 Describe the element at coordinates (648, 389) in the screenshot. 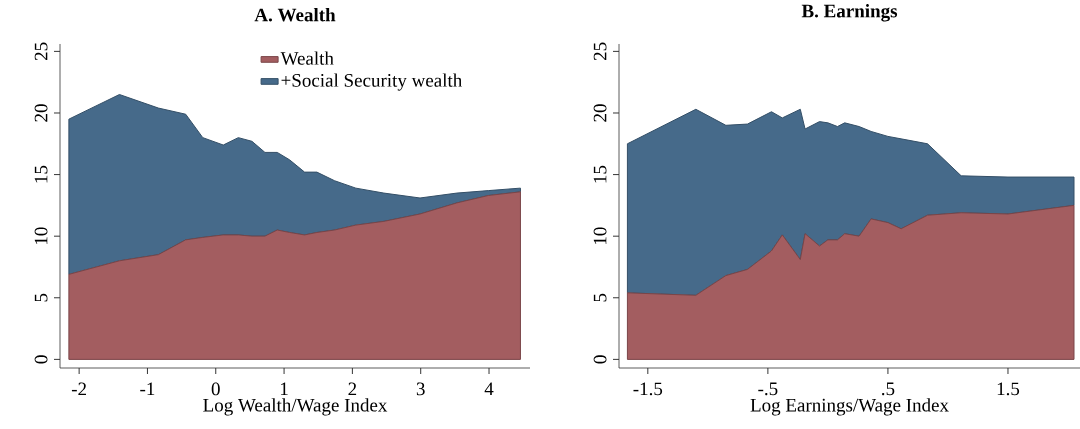

I see `x-tick-label: -1.5` at that location.